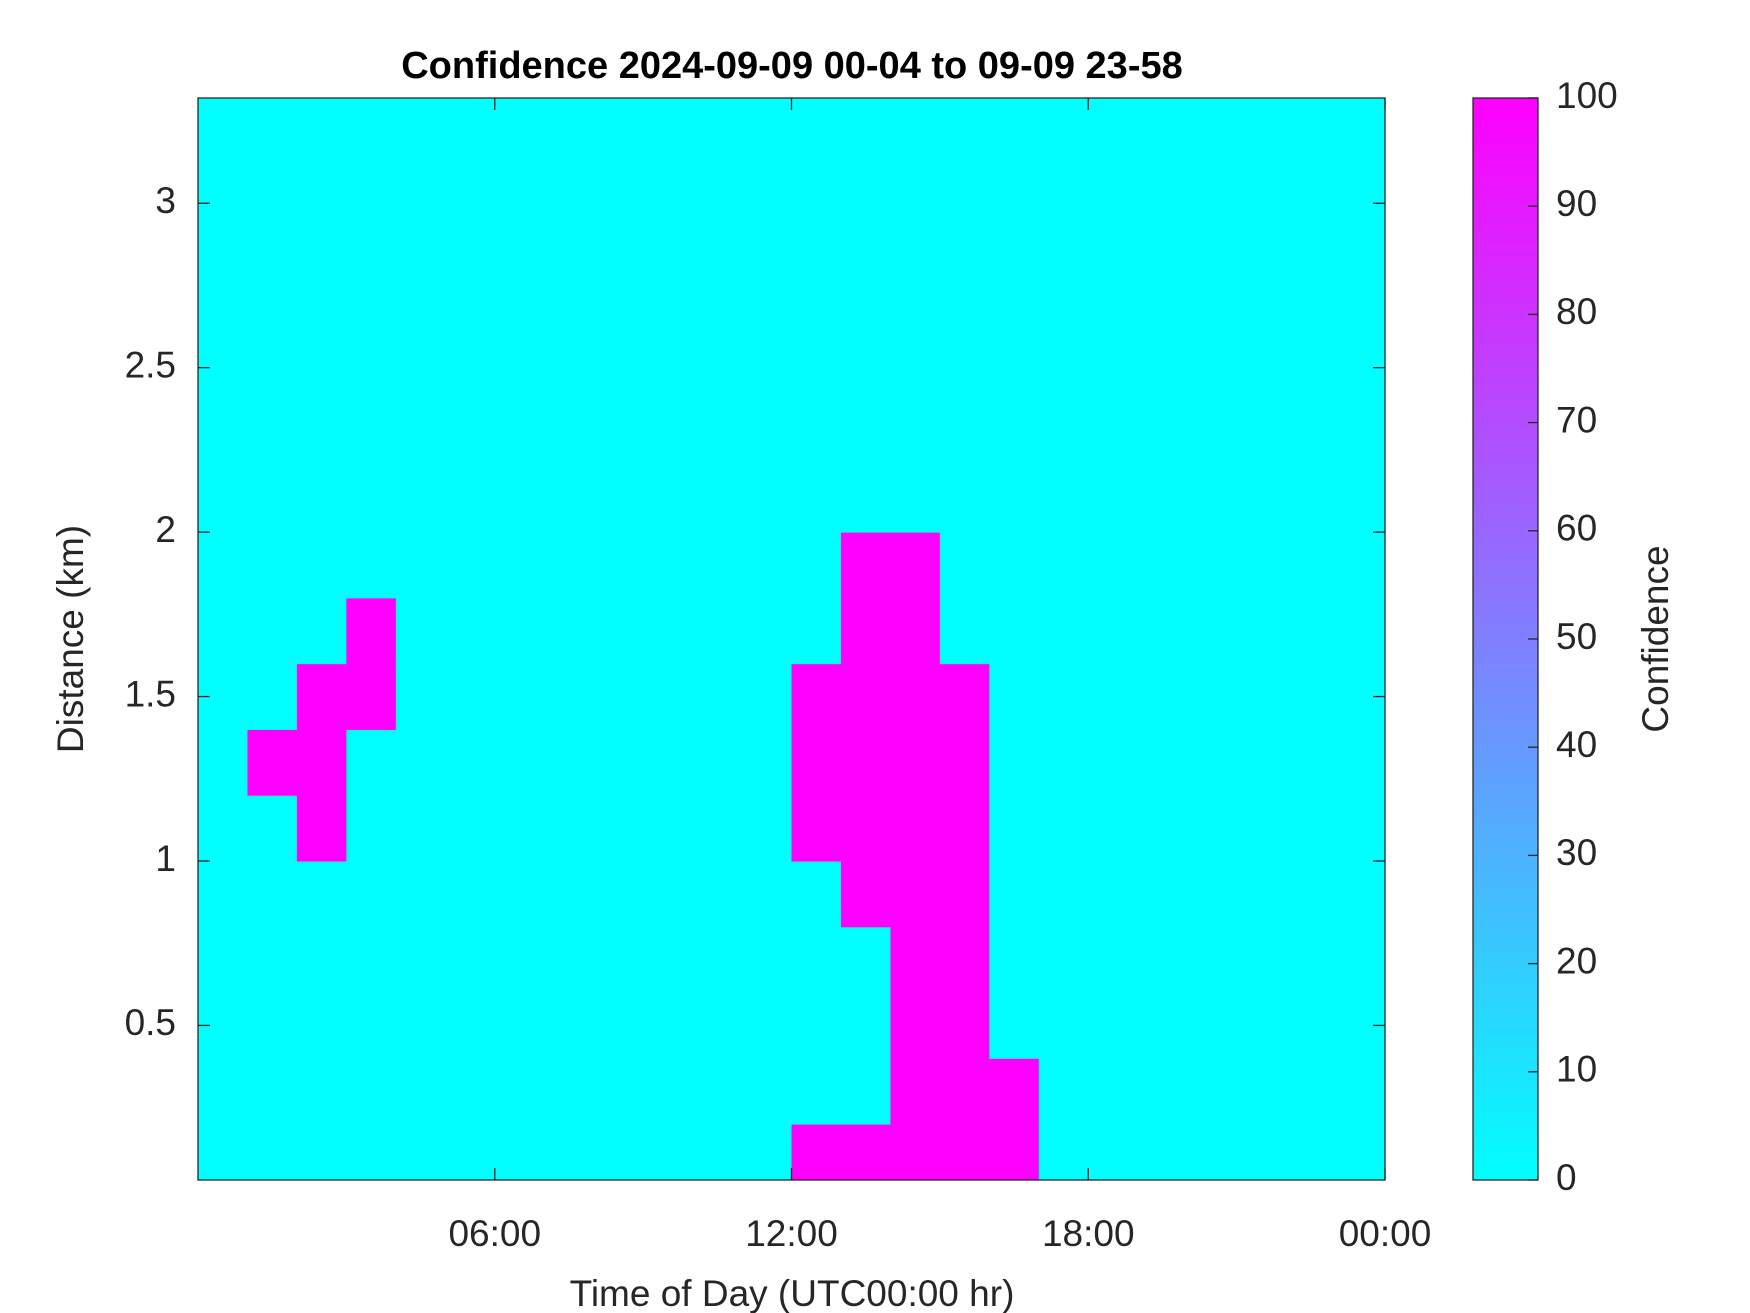  Describe the element at coordinates (1576, 852) in the screenshot. I see `colorbar-tick-label: 30` at that location.